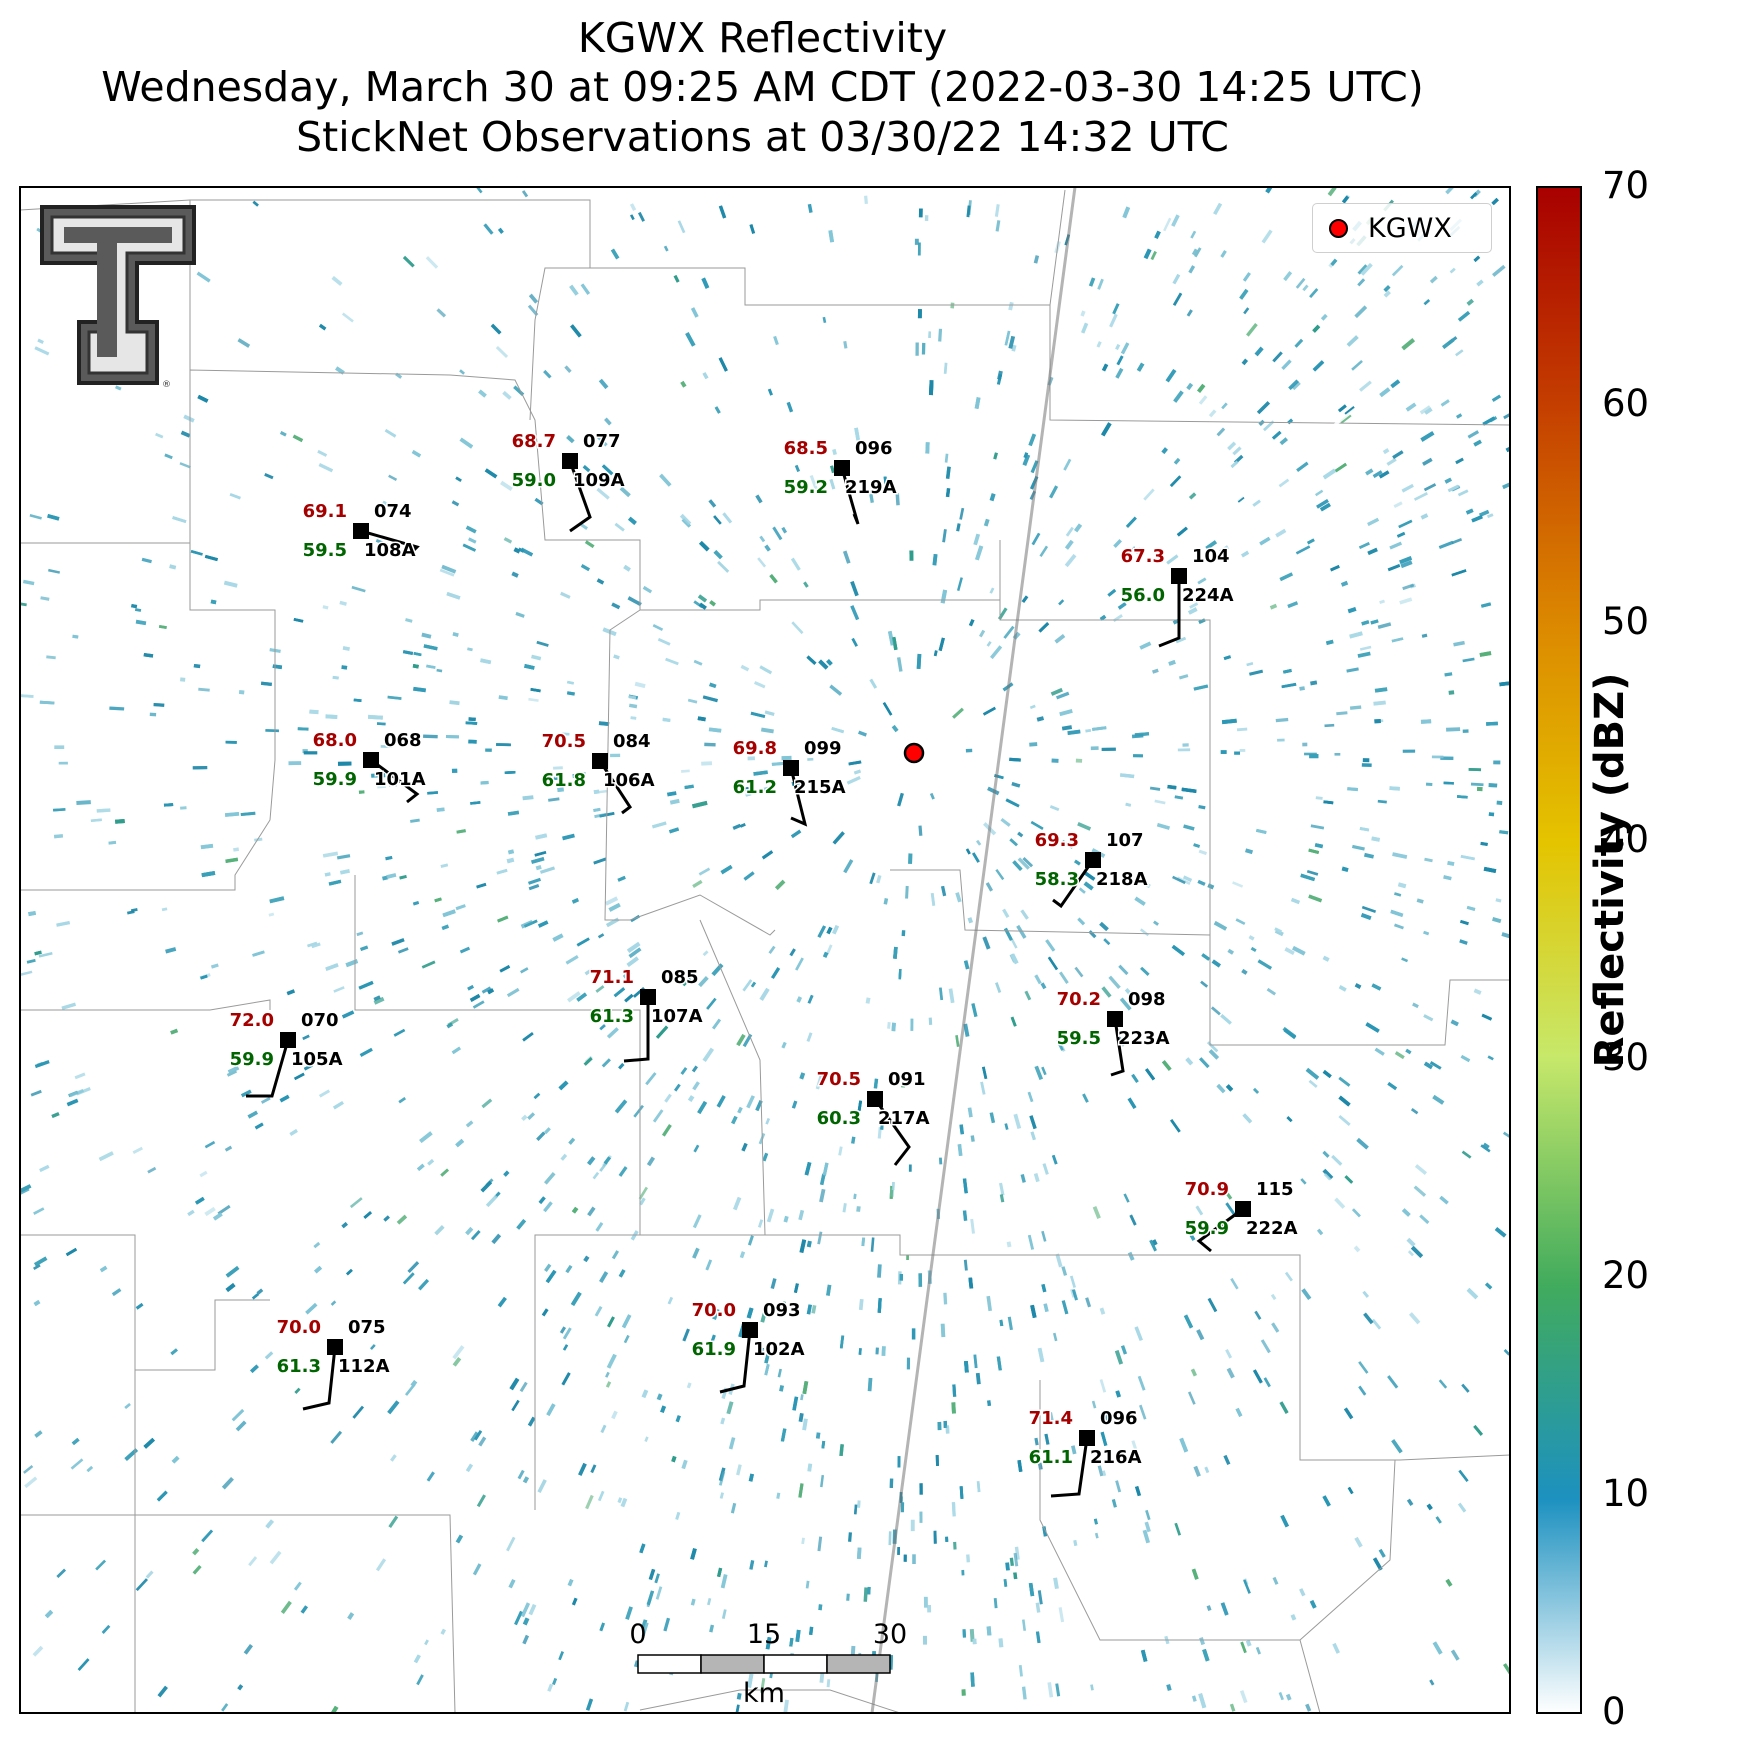  What do you see at coordinates (403, 740) in the screenshot?
I see `station-pressure: 068` at bounding box center [403, 740].